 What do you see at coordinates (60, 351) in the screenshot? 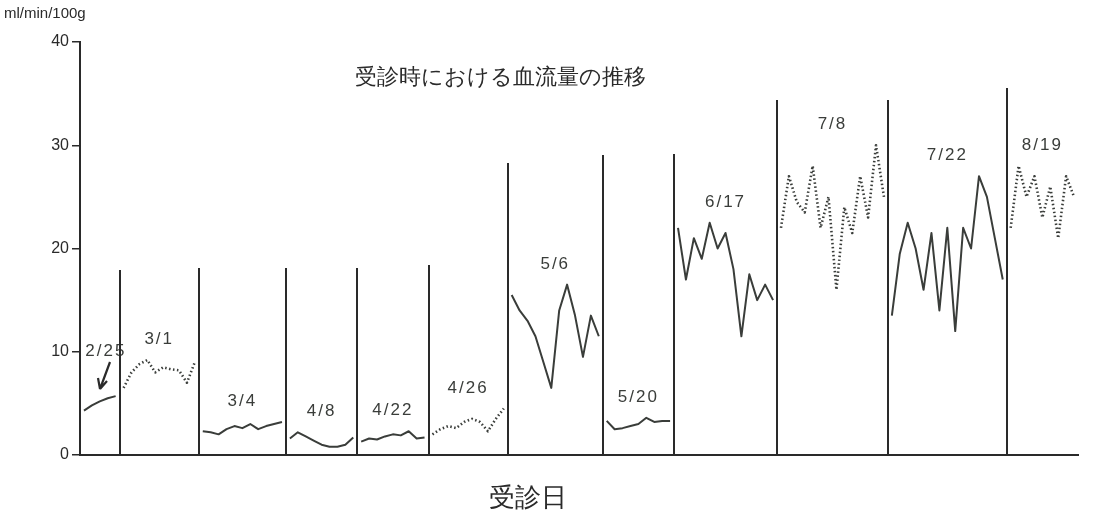
I see `y-tick-label: 10` at bounding box center [60, 351].